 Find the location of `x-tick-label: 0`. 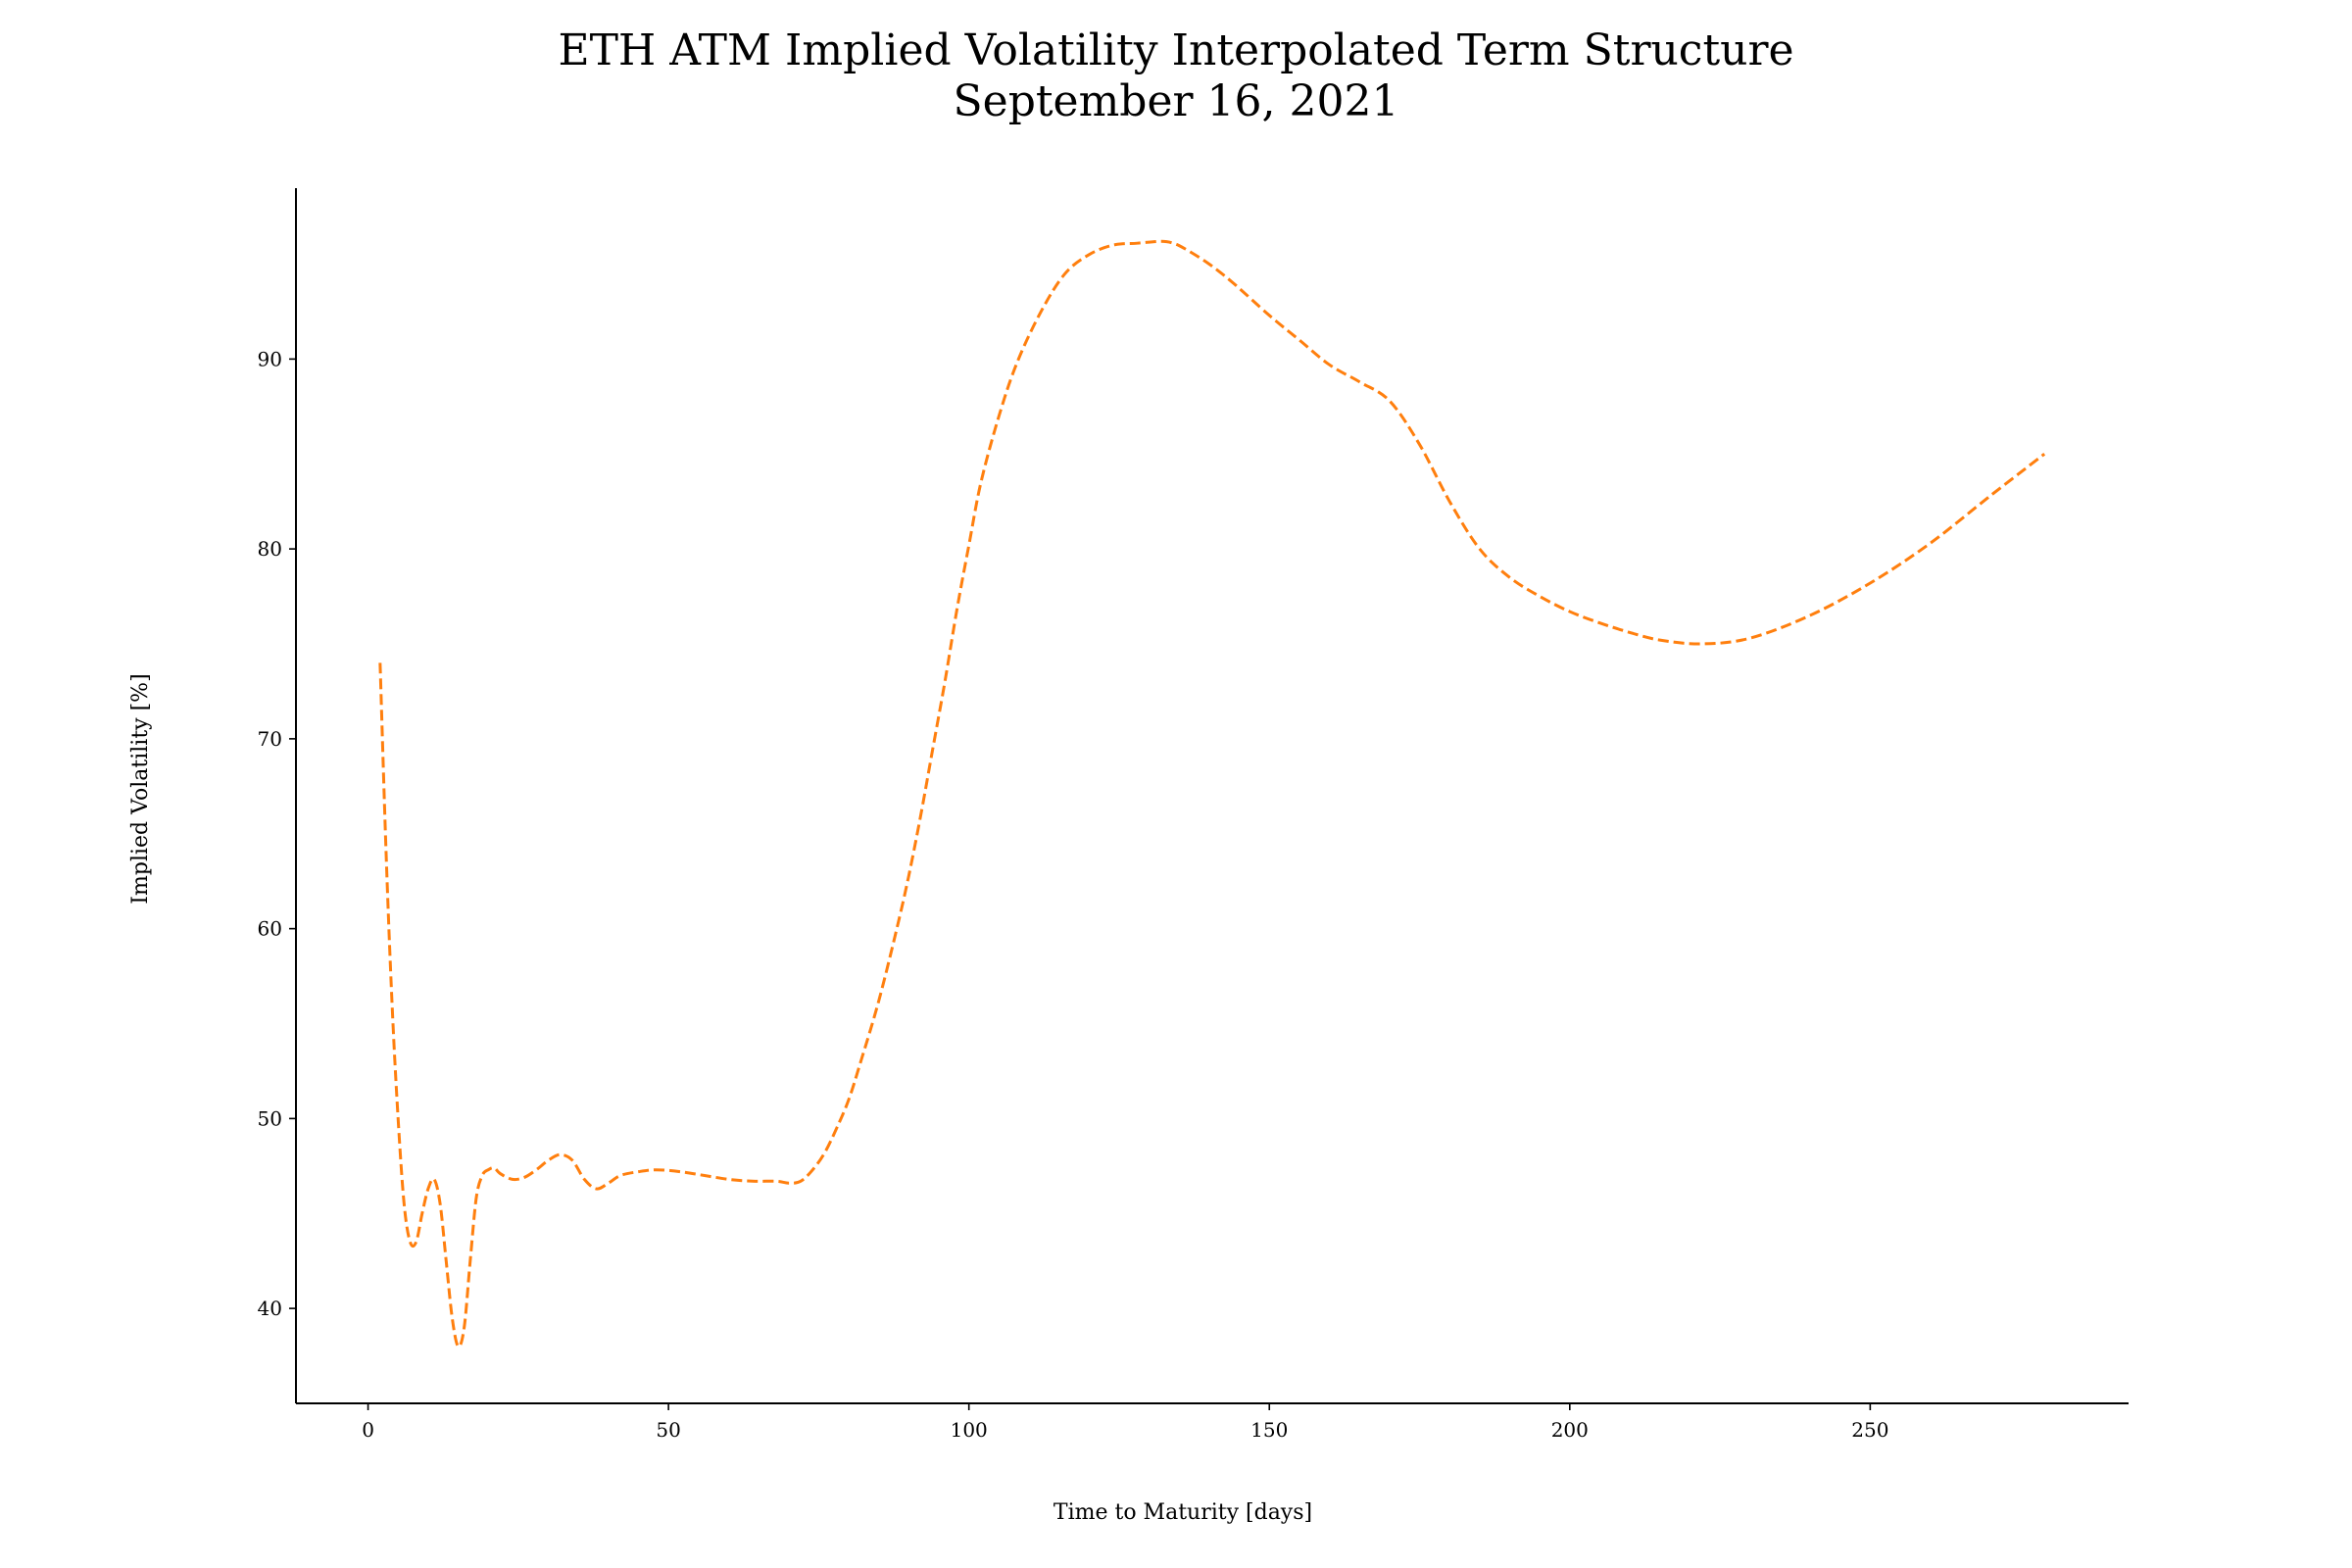

x-tick-label: 0 is located at coordinates (368, 1430).